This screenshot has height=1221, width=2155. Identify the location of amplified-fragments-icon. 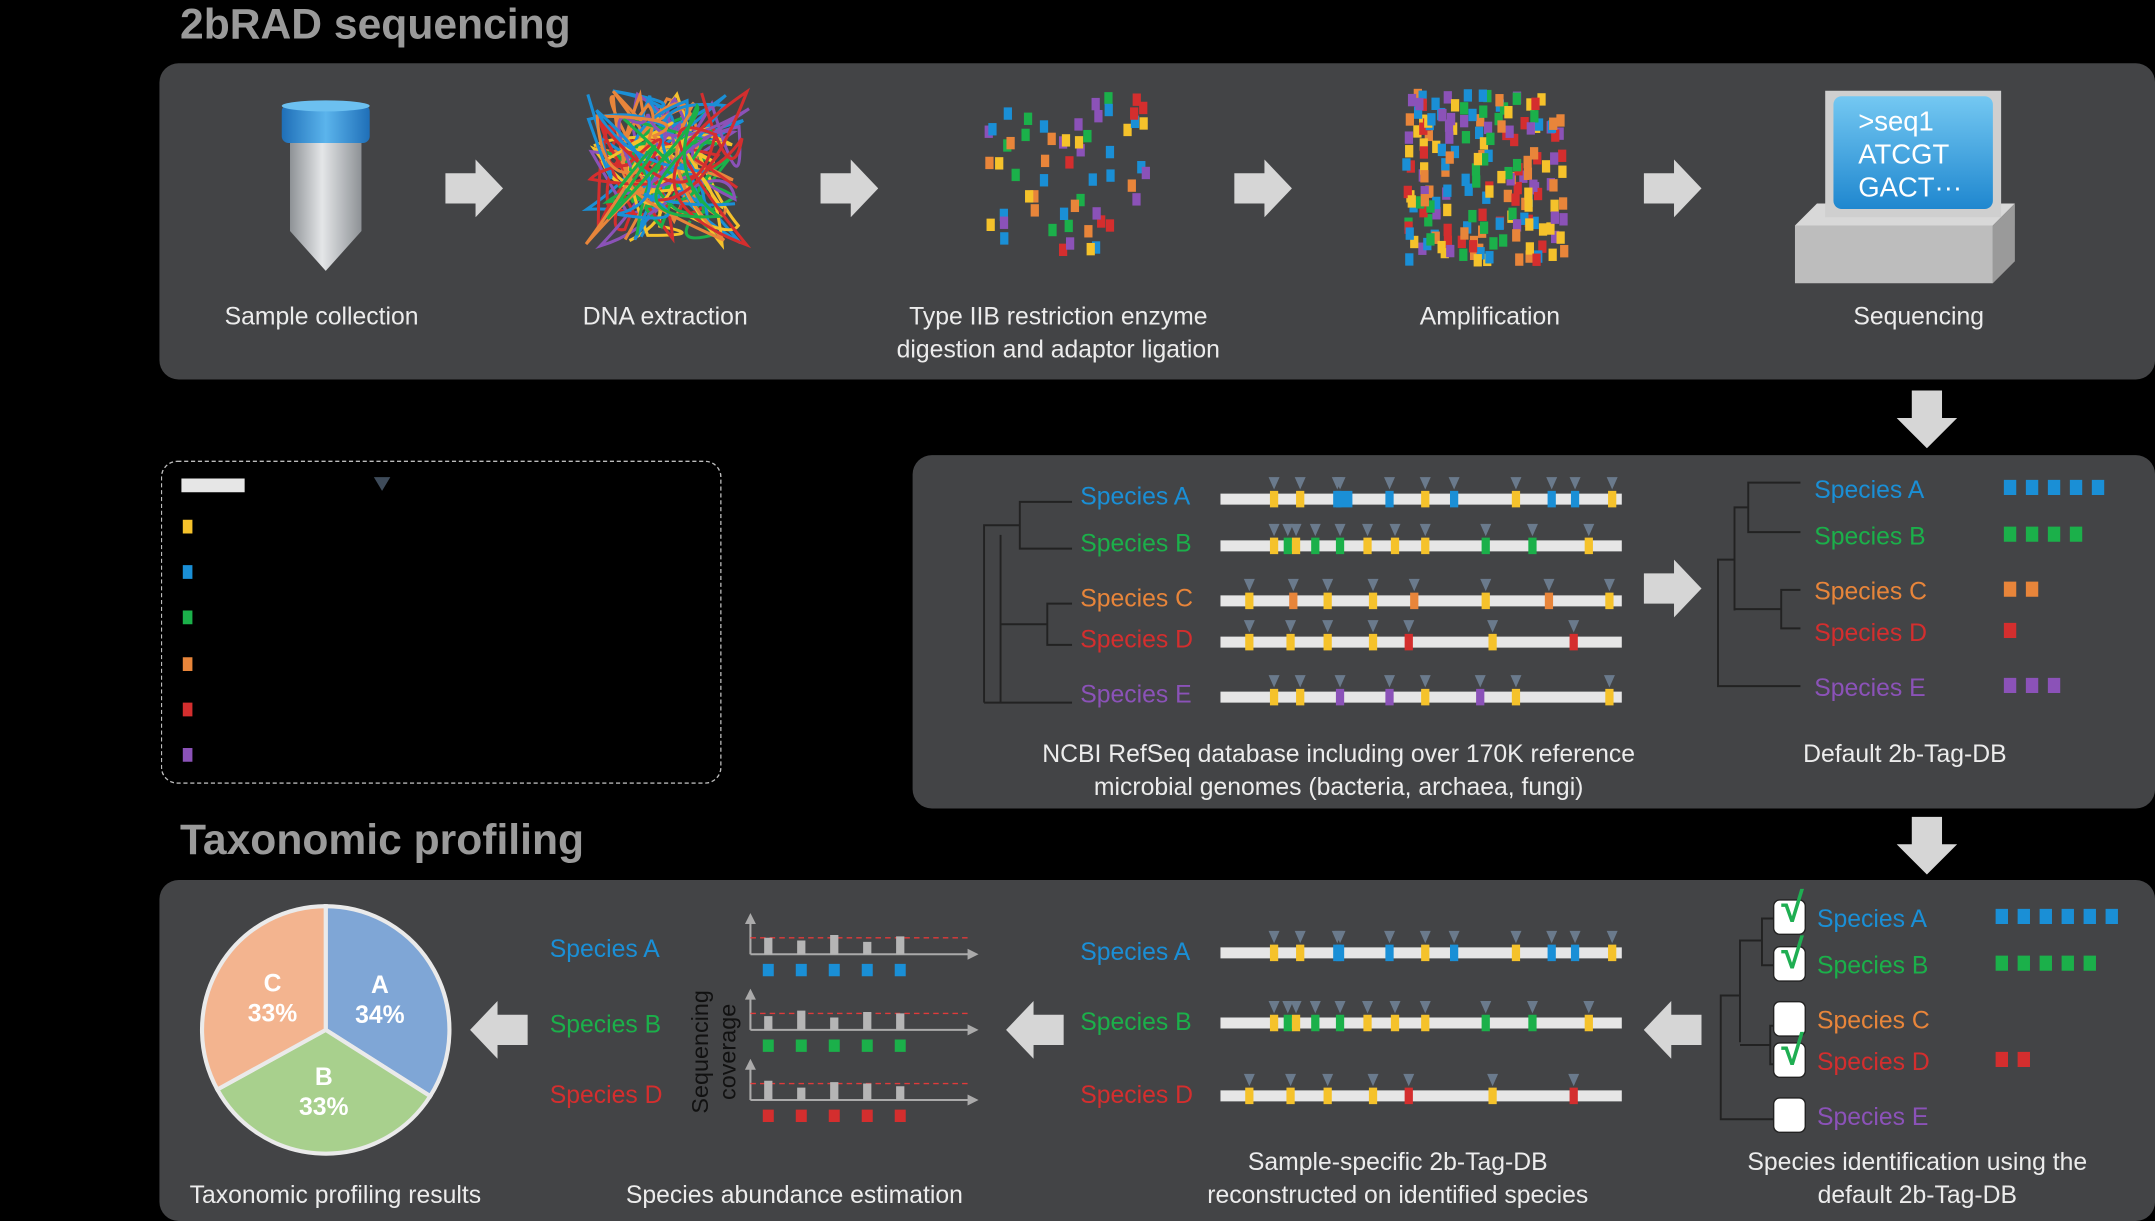
(1485, 177).